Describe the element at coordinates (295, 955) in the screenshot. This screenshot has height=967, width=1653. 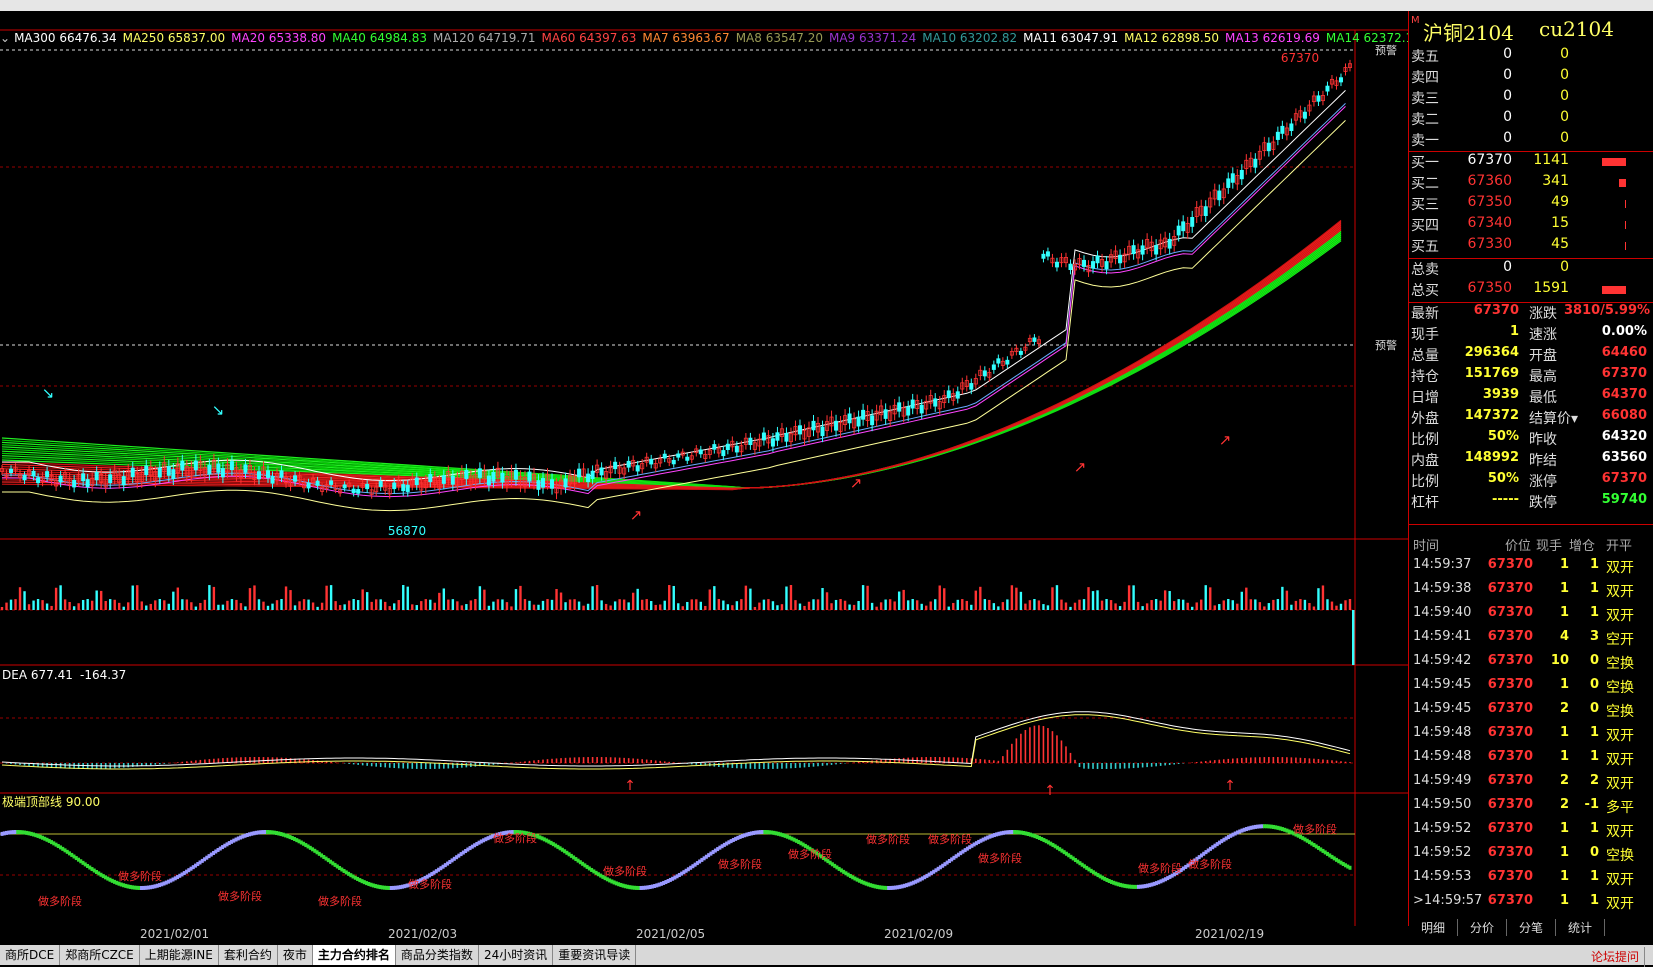
I see `bottom-tab: 夜市` at that location.